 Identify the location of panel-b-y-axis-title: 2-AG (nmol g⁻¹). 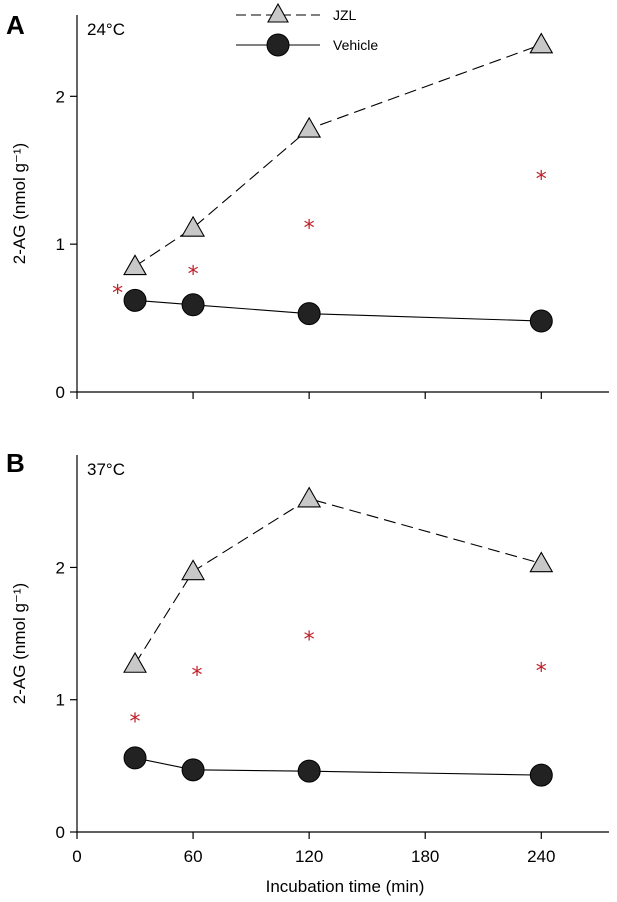
(19, 643).